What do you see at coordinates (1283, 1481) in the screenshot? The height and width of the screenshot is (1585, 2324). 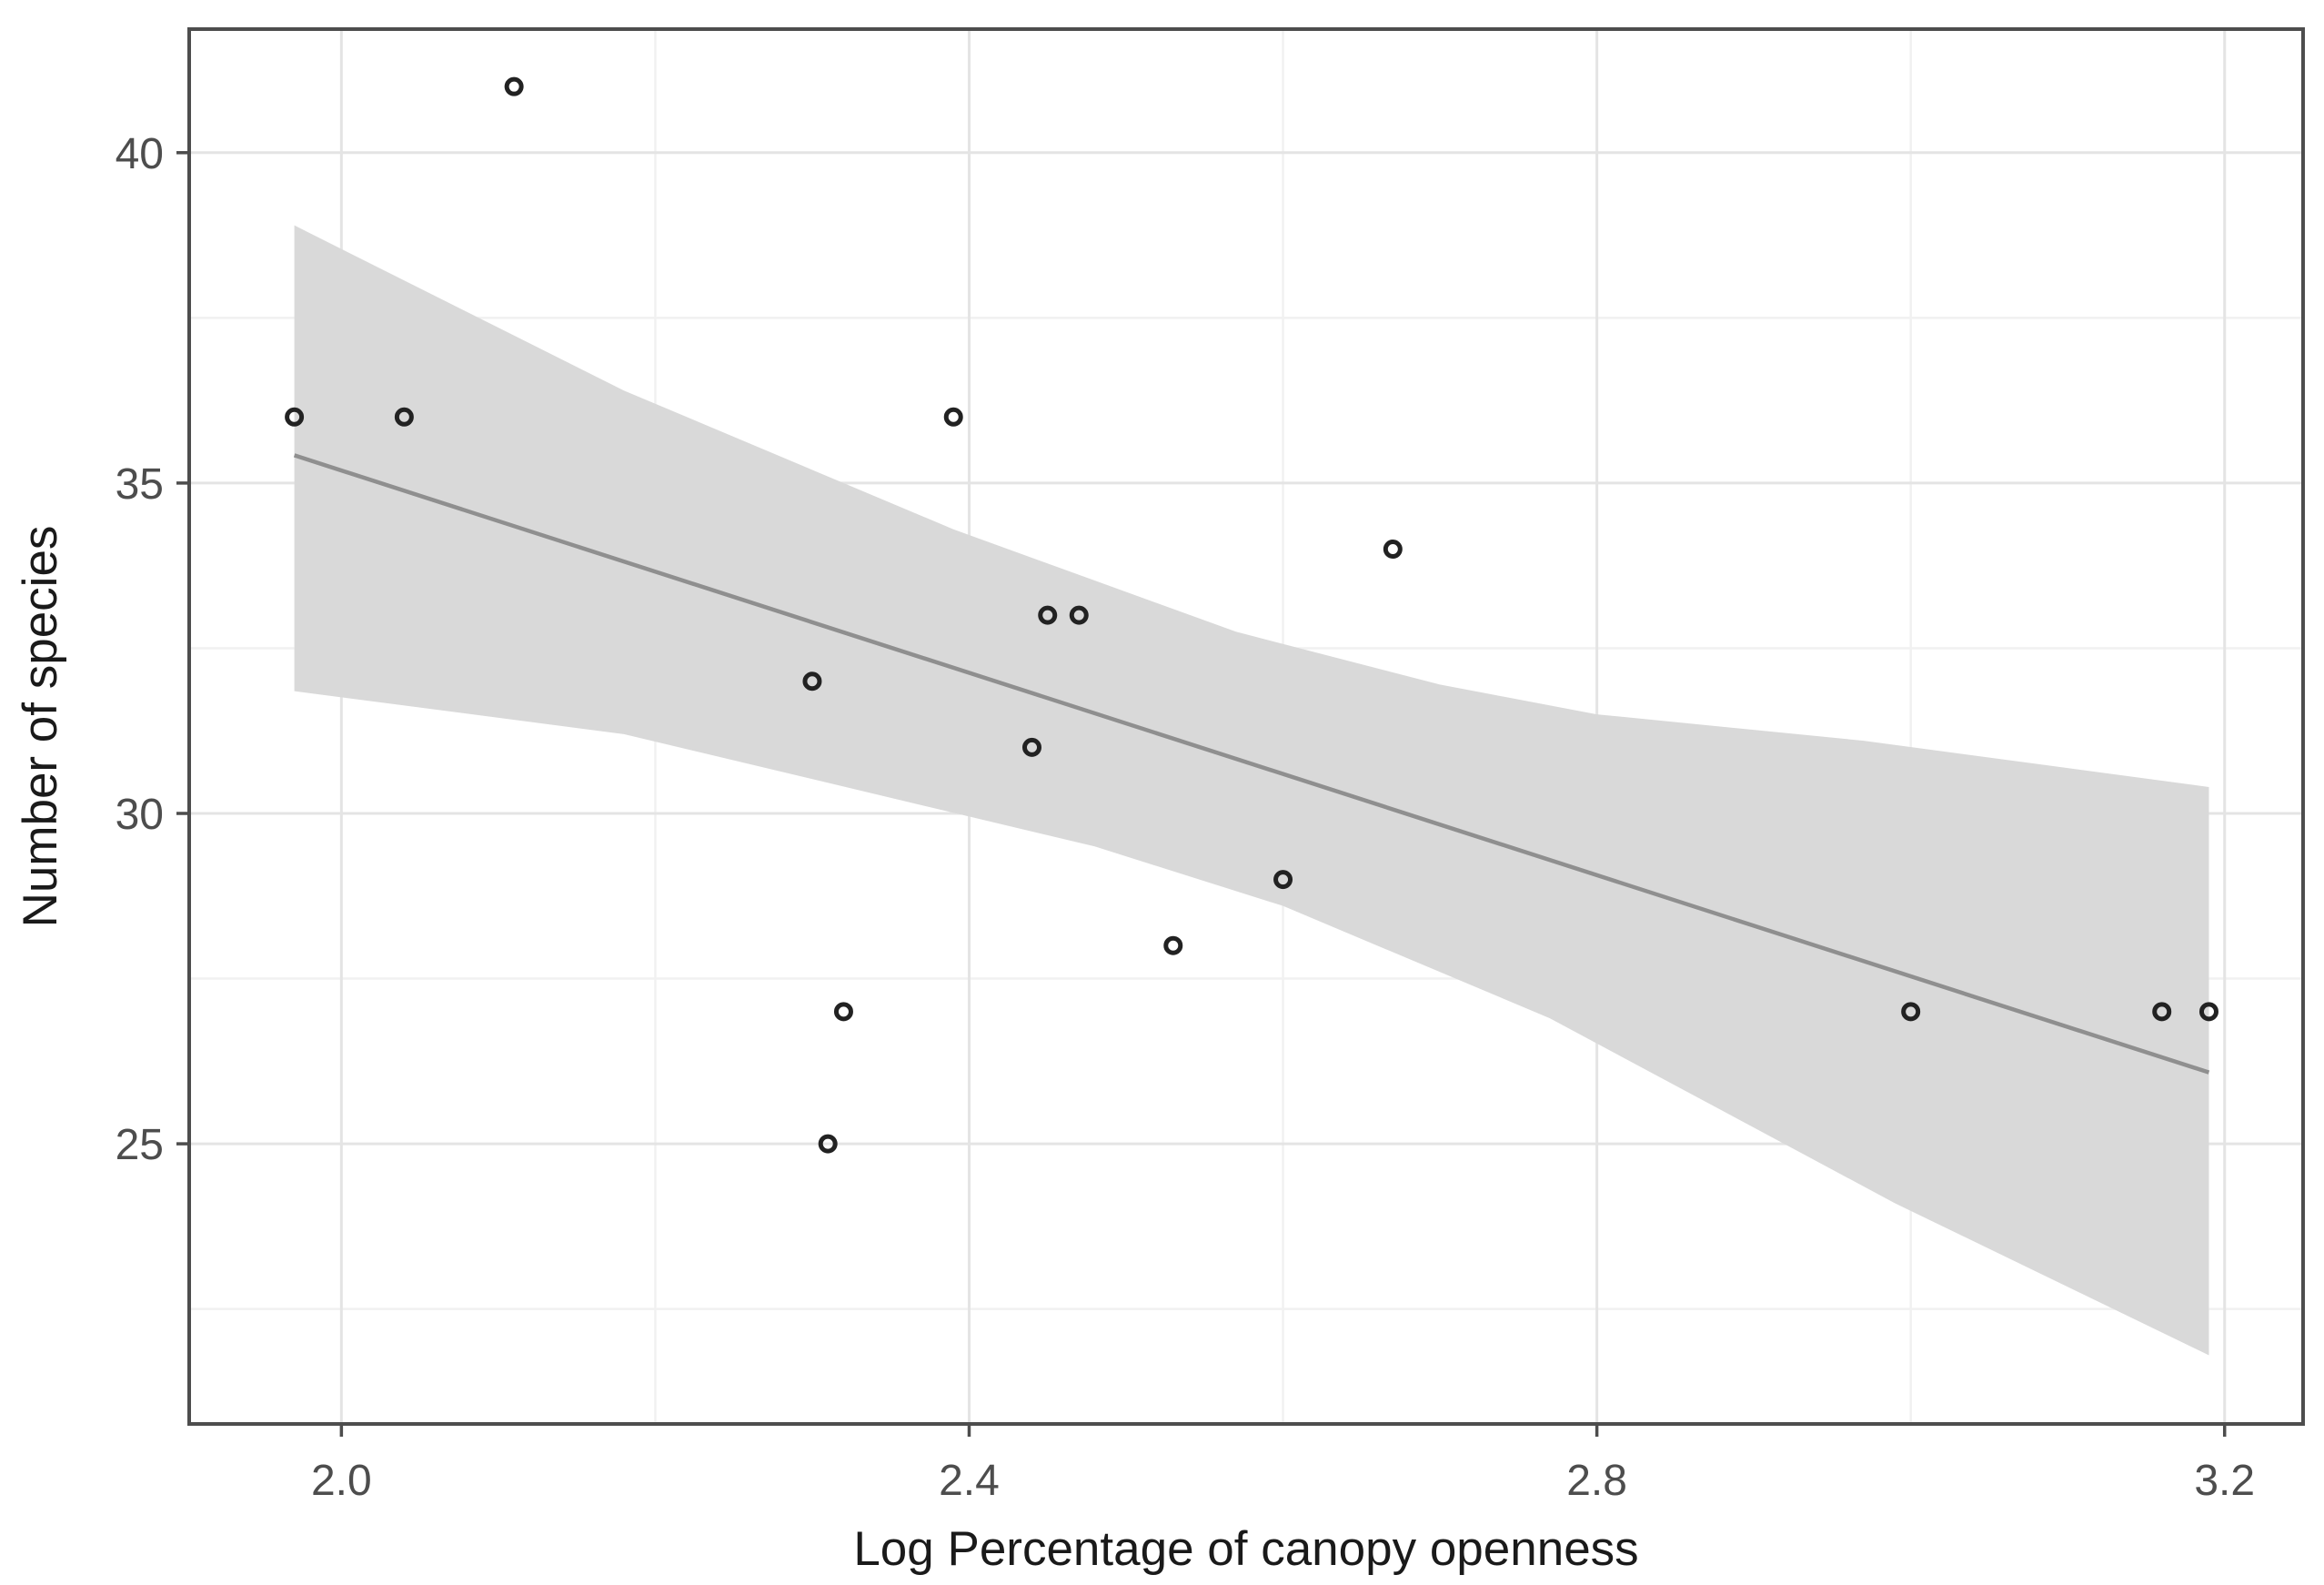 I see `x-axis-tick-labels: 2.0 2.4 2.8 3.2` at bounding box center [1283, 1481].